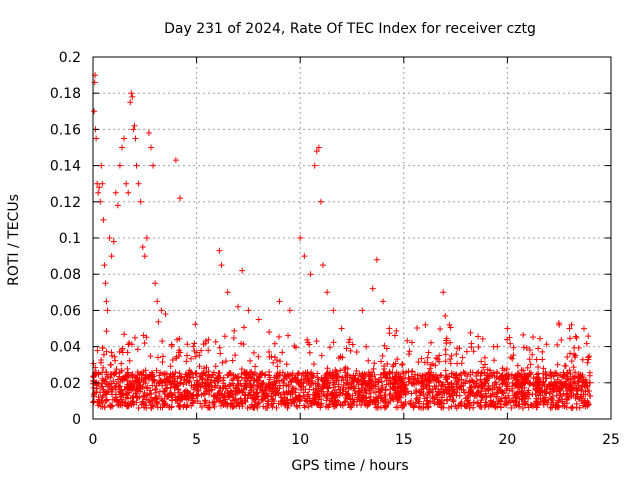 Image resolution: width=640 pixels, height=480 pixels. What do you see at coordinates (65, 94) in the screenshot?
I see `y-tick-label: 0.18` at bounding box center [65, 94].